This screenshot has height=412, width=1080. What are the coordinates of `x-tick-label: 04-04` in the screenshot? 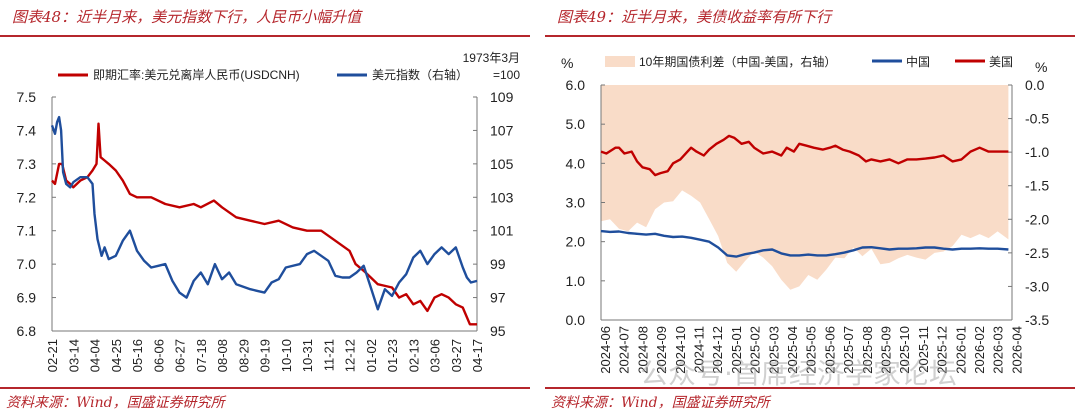 It's located at (95, 355).